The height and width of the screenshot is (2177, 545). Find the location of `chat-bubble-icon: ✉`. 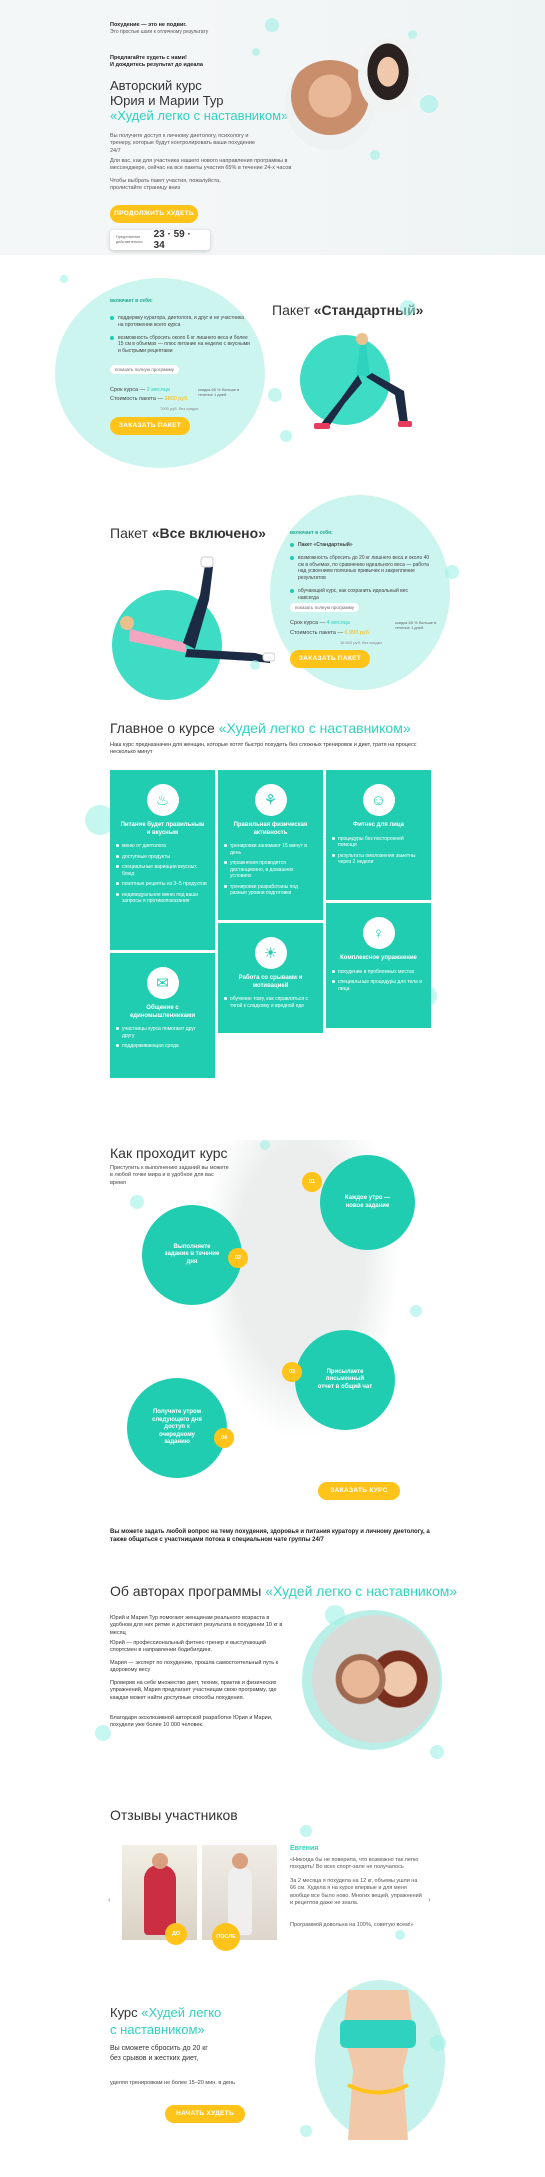

chat-bubble-icon: ✉ is located at coordinates (162, 983).